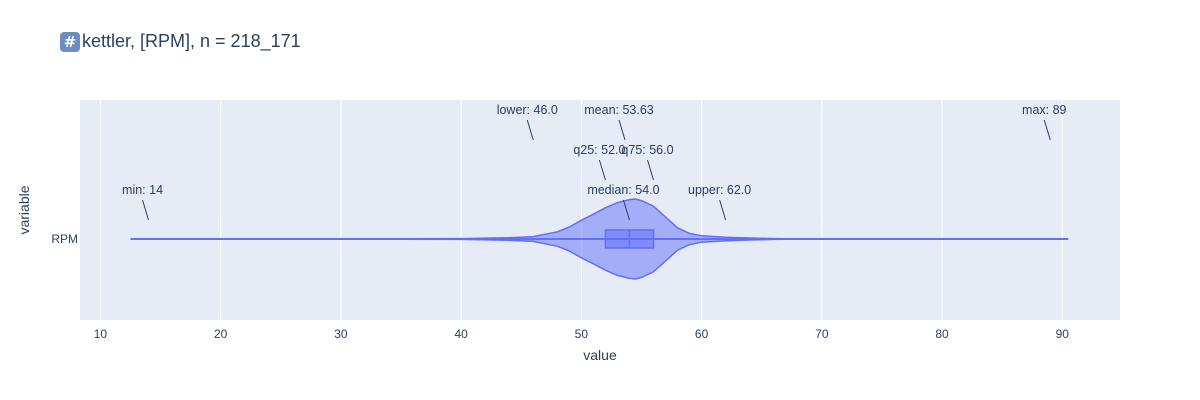 The width and height of the screenshot is (1200, 400). Describe the element at coordinates (619, 110) in the screenshot. I see `annotation-label: mean: 53.63` at that location.